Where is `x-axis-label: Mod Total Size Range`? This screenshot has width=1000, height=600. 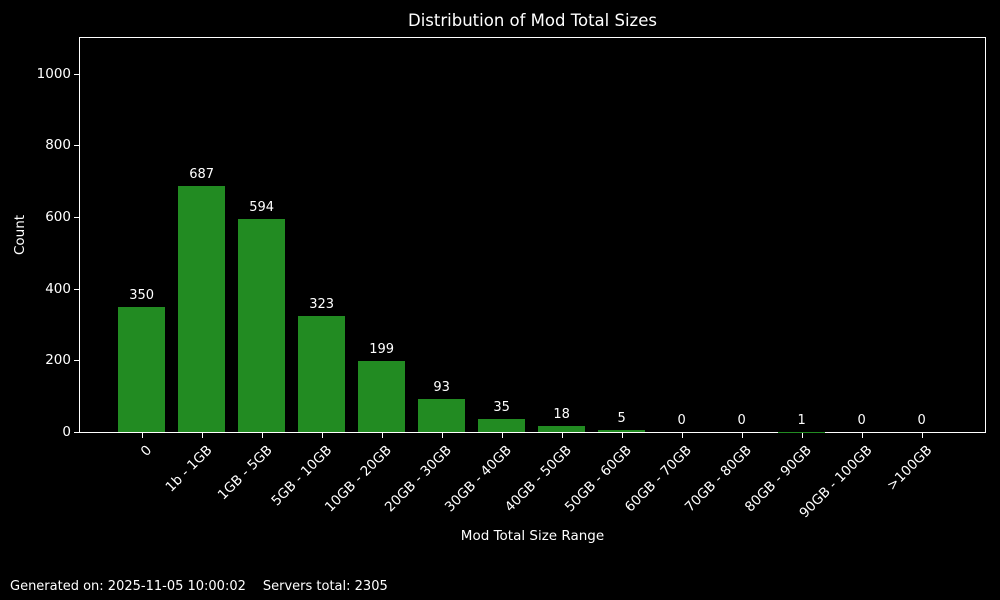
x-axis-label: Mod Total Size Range is located at coordinates (532, 536).